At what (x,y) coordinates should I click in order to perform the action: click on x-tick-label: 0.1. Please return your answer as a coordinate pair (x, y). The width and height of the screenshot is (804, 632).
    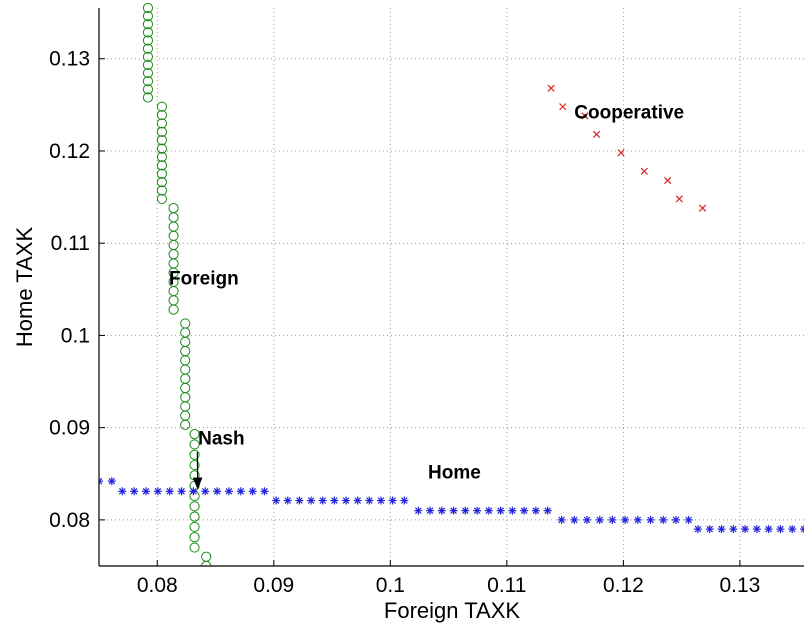
    Looking at the image, I should click on (390, 585).